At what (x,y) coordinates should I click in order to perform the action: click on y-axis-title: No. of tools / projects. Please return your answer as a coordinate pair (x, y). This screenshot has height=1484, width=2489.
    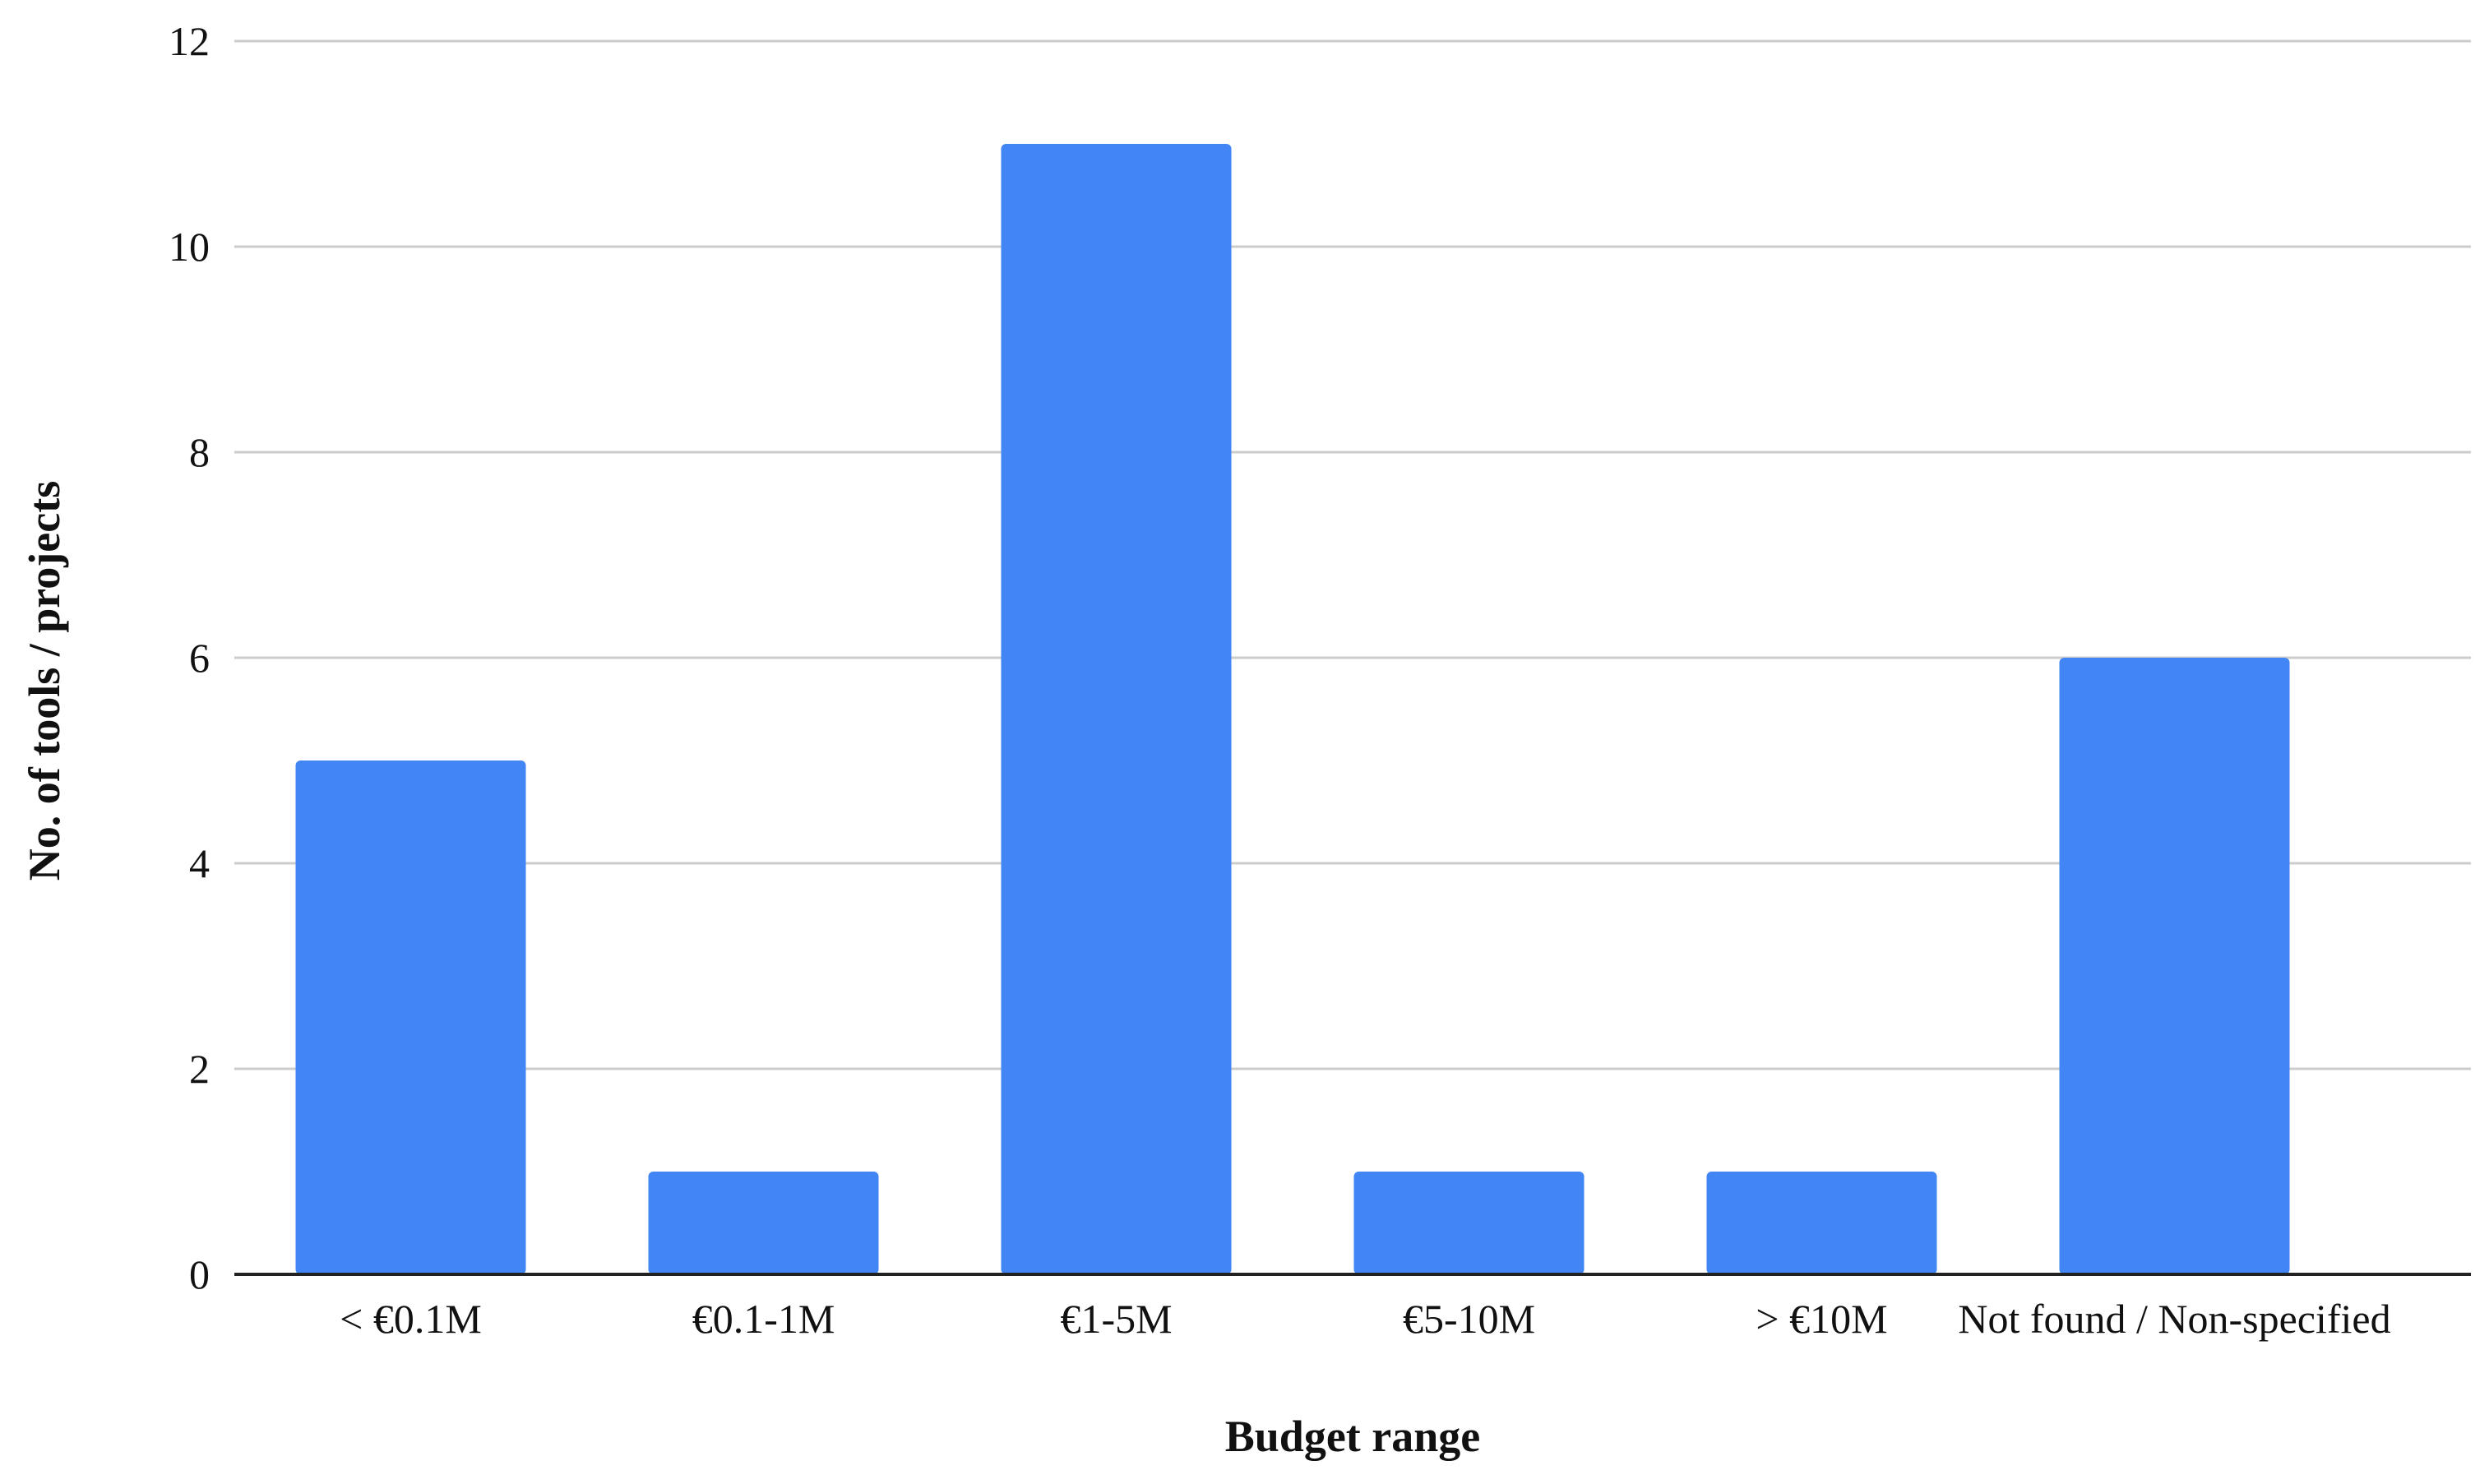
    Looking at the image, I should click on (44, 681).